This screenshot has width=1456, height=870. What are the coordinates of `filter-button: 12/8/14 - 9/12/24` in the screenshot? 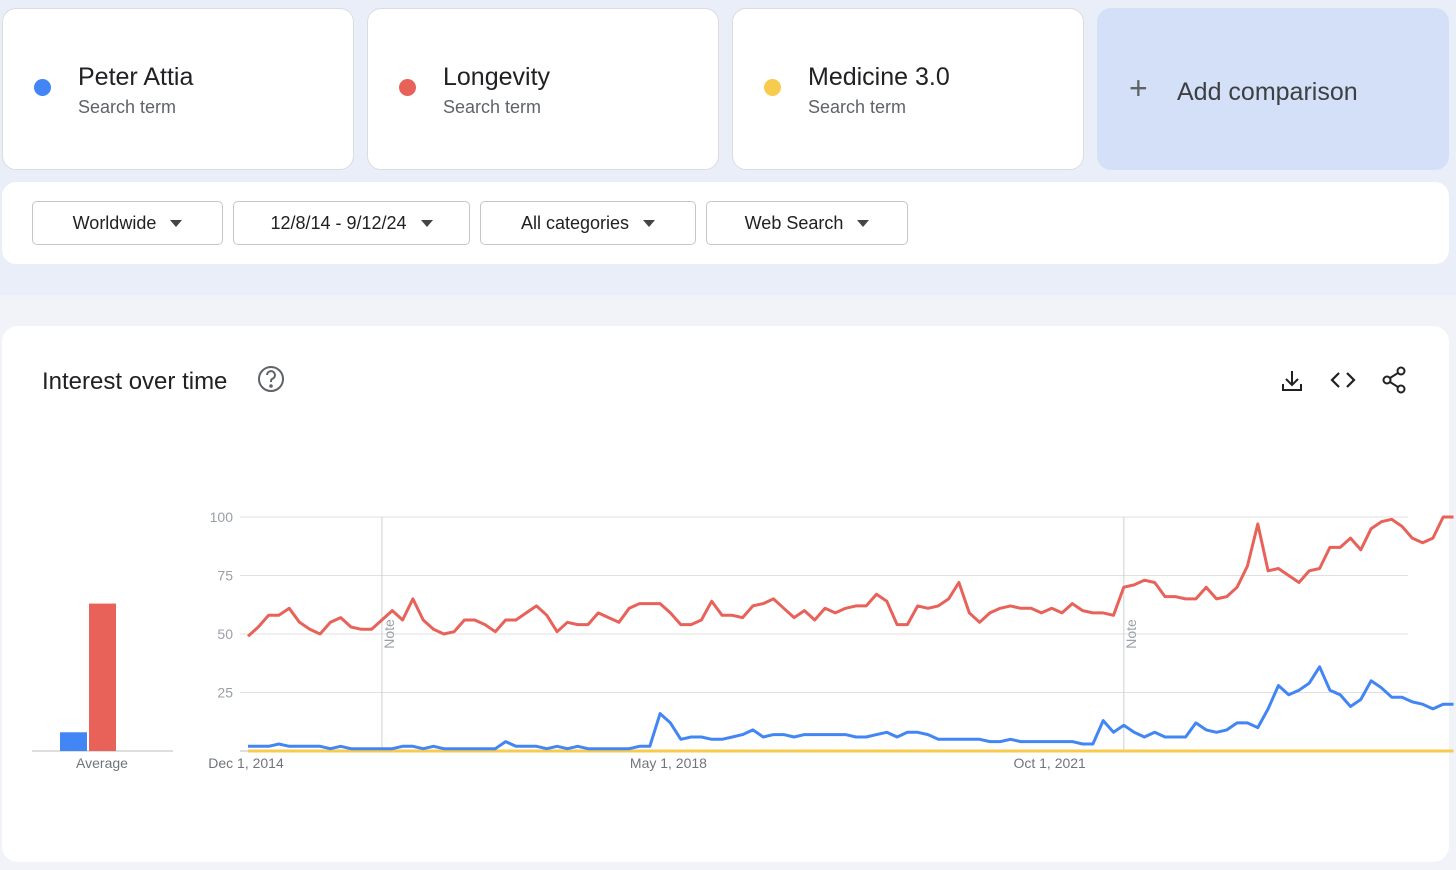 It's located at (351, 223).